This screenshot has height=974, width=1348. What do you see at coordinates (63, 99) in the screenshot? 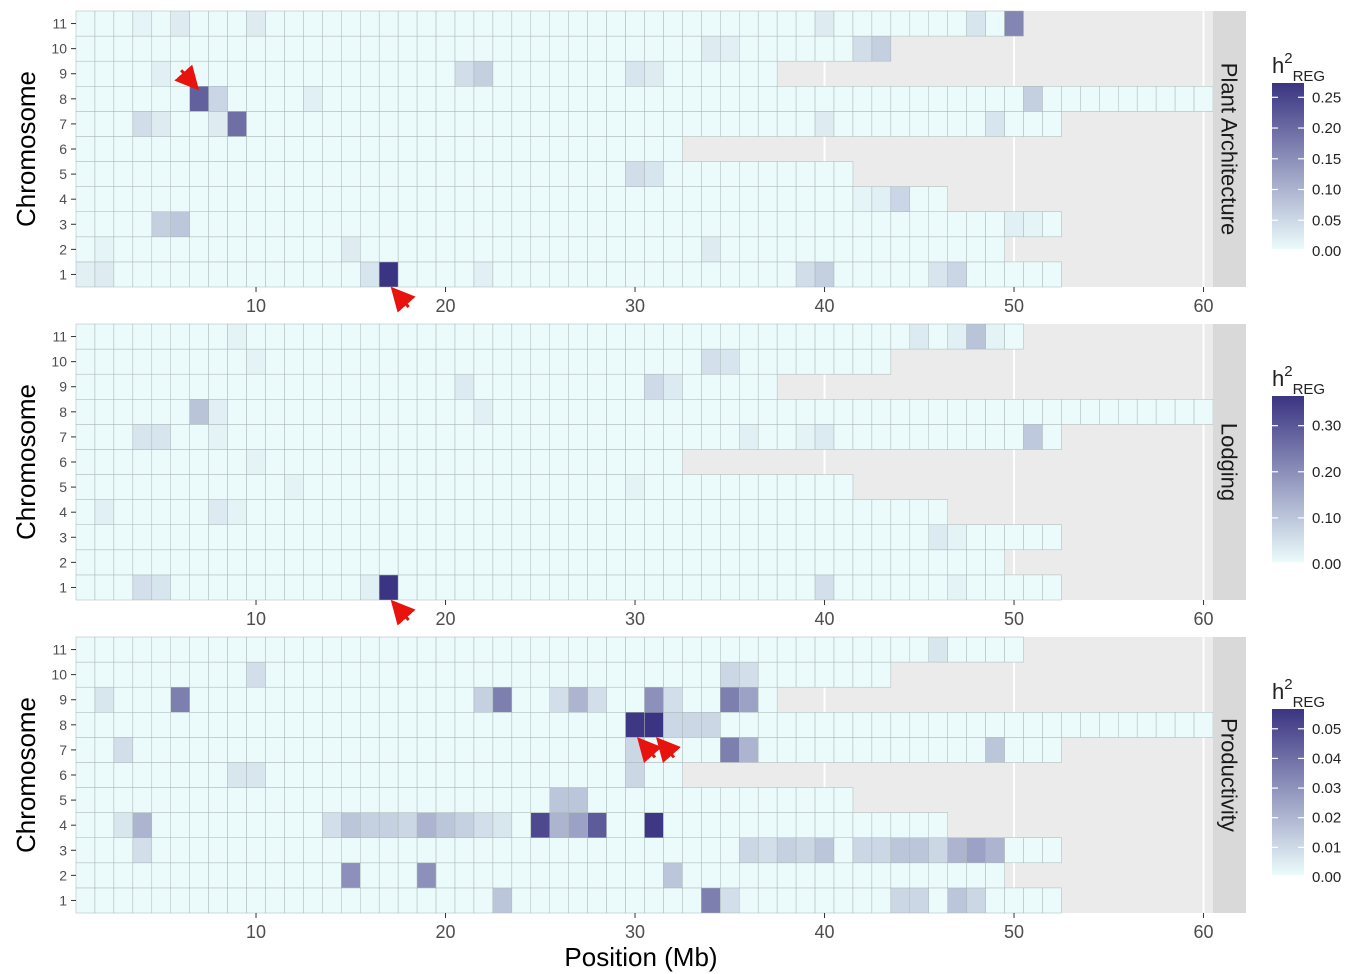
I see `y-tick-label: 8` at bounding box center [63, 99].